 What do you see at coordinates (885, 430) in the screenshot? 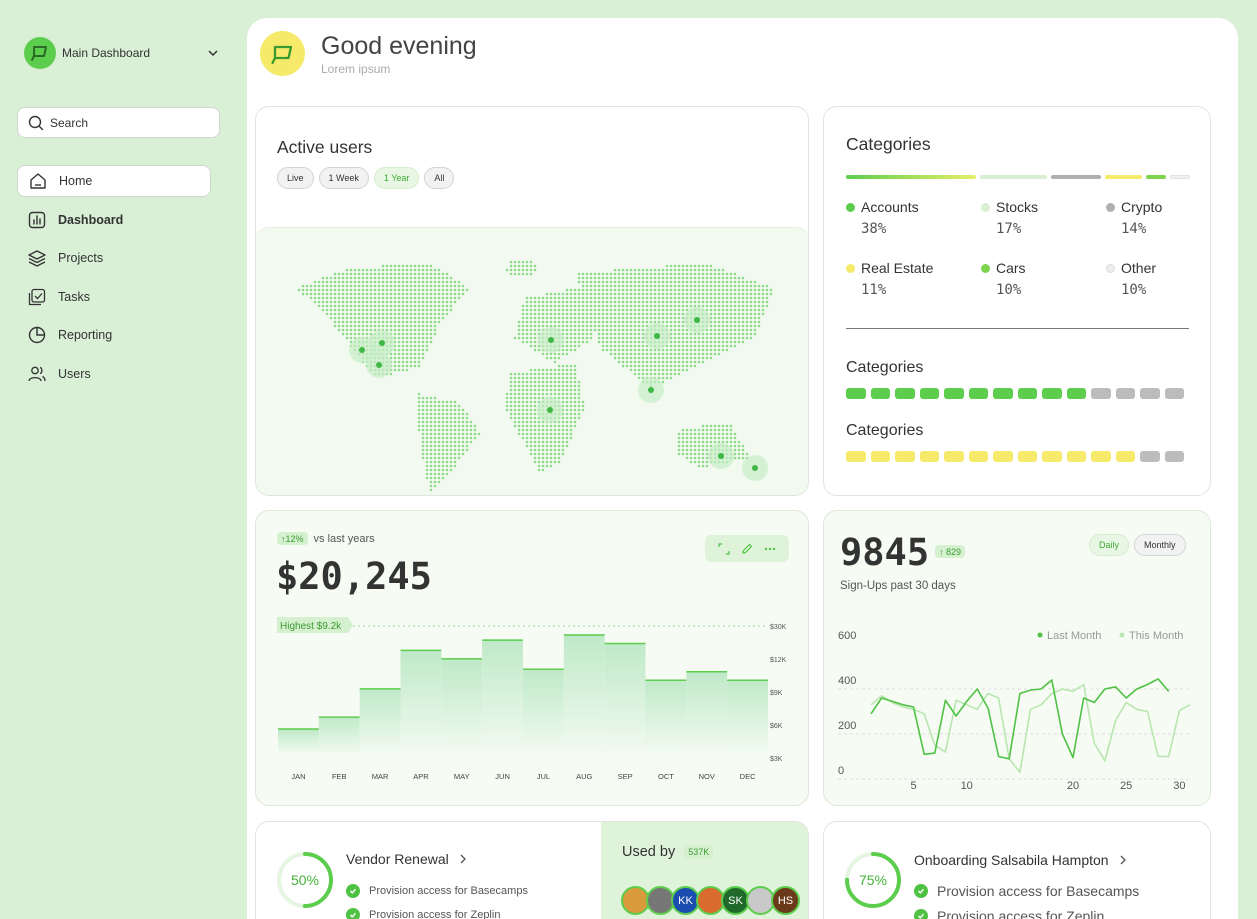
I see `segment-title-2: Categories` at bounding box center [885, 430].